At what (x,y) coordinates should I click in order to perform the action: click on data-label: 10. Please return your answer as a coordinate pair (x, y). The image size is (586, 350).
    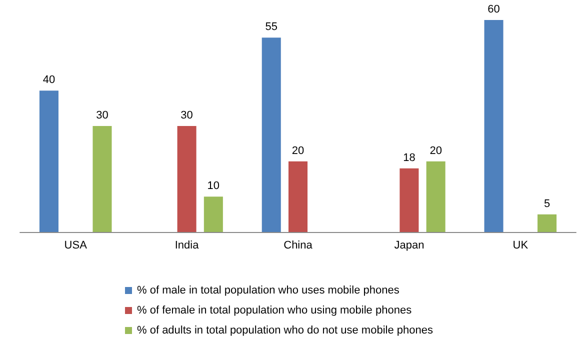
    Looking at the image, I should click on (213, 186).